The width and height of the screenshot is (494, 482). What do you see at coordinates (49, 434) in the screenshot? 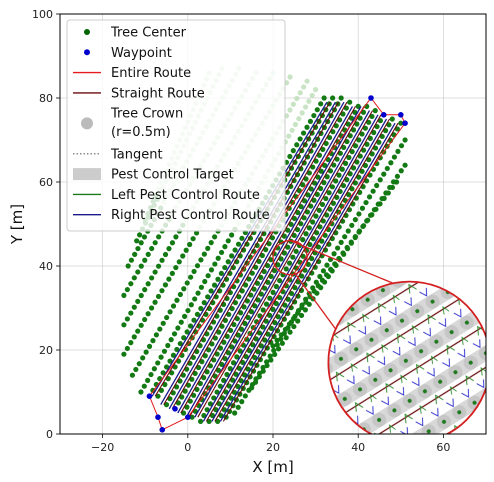
I see `y-tick-label: 0` at bounding box center [49, 434].